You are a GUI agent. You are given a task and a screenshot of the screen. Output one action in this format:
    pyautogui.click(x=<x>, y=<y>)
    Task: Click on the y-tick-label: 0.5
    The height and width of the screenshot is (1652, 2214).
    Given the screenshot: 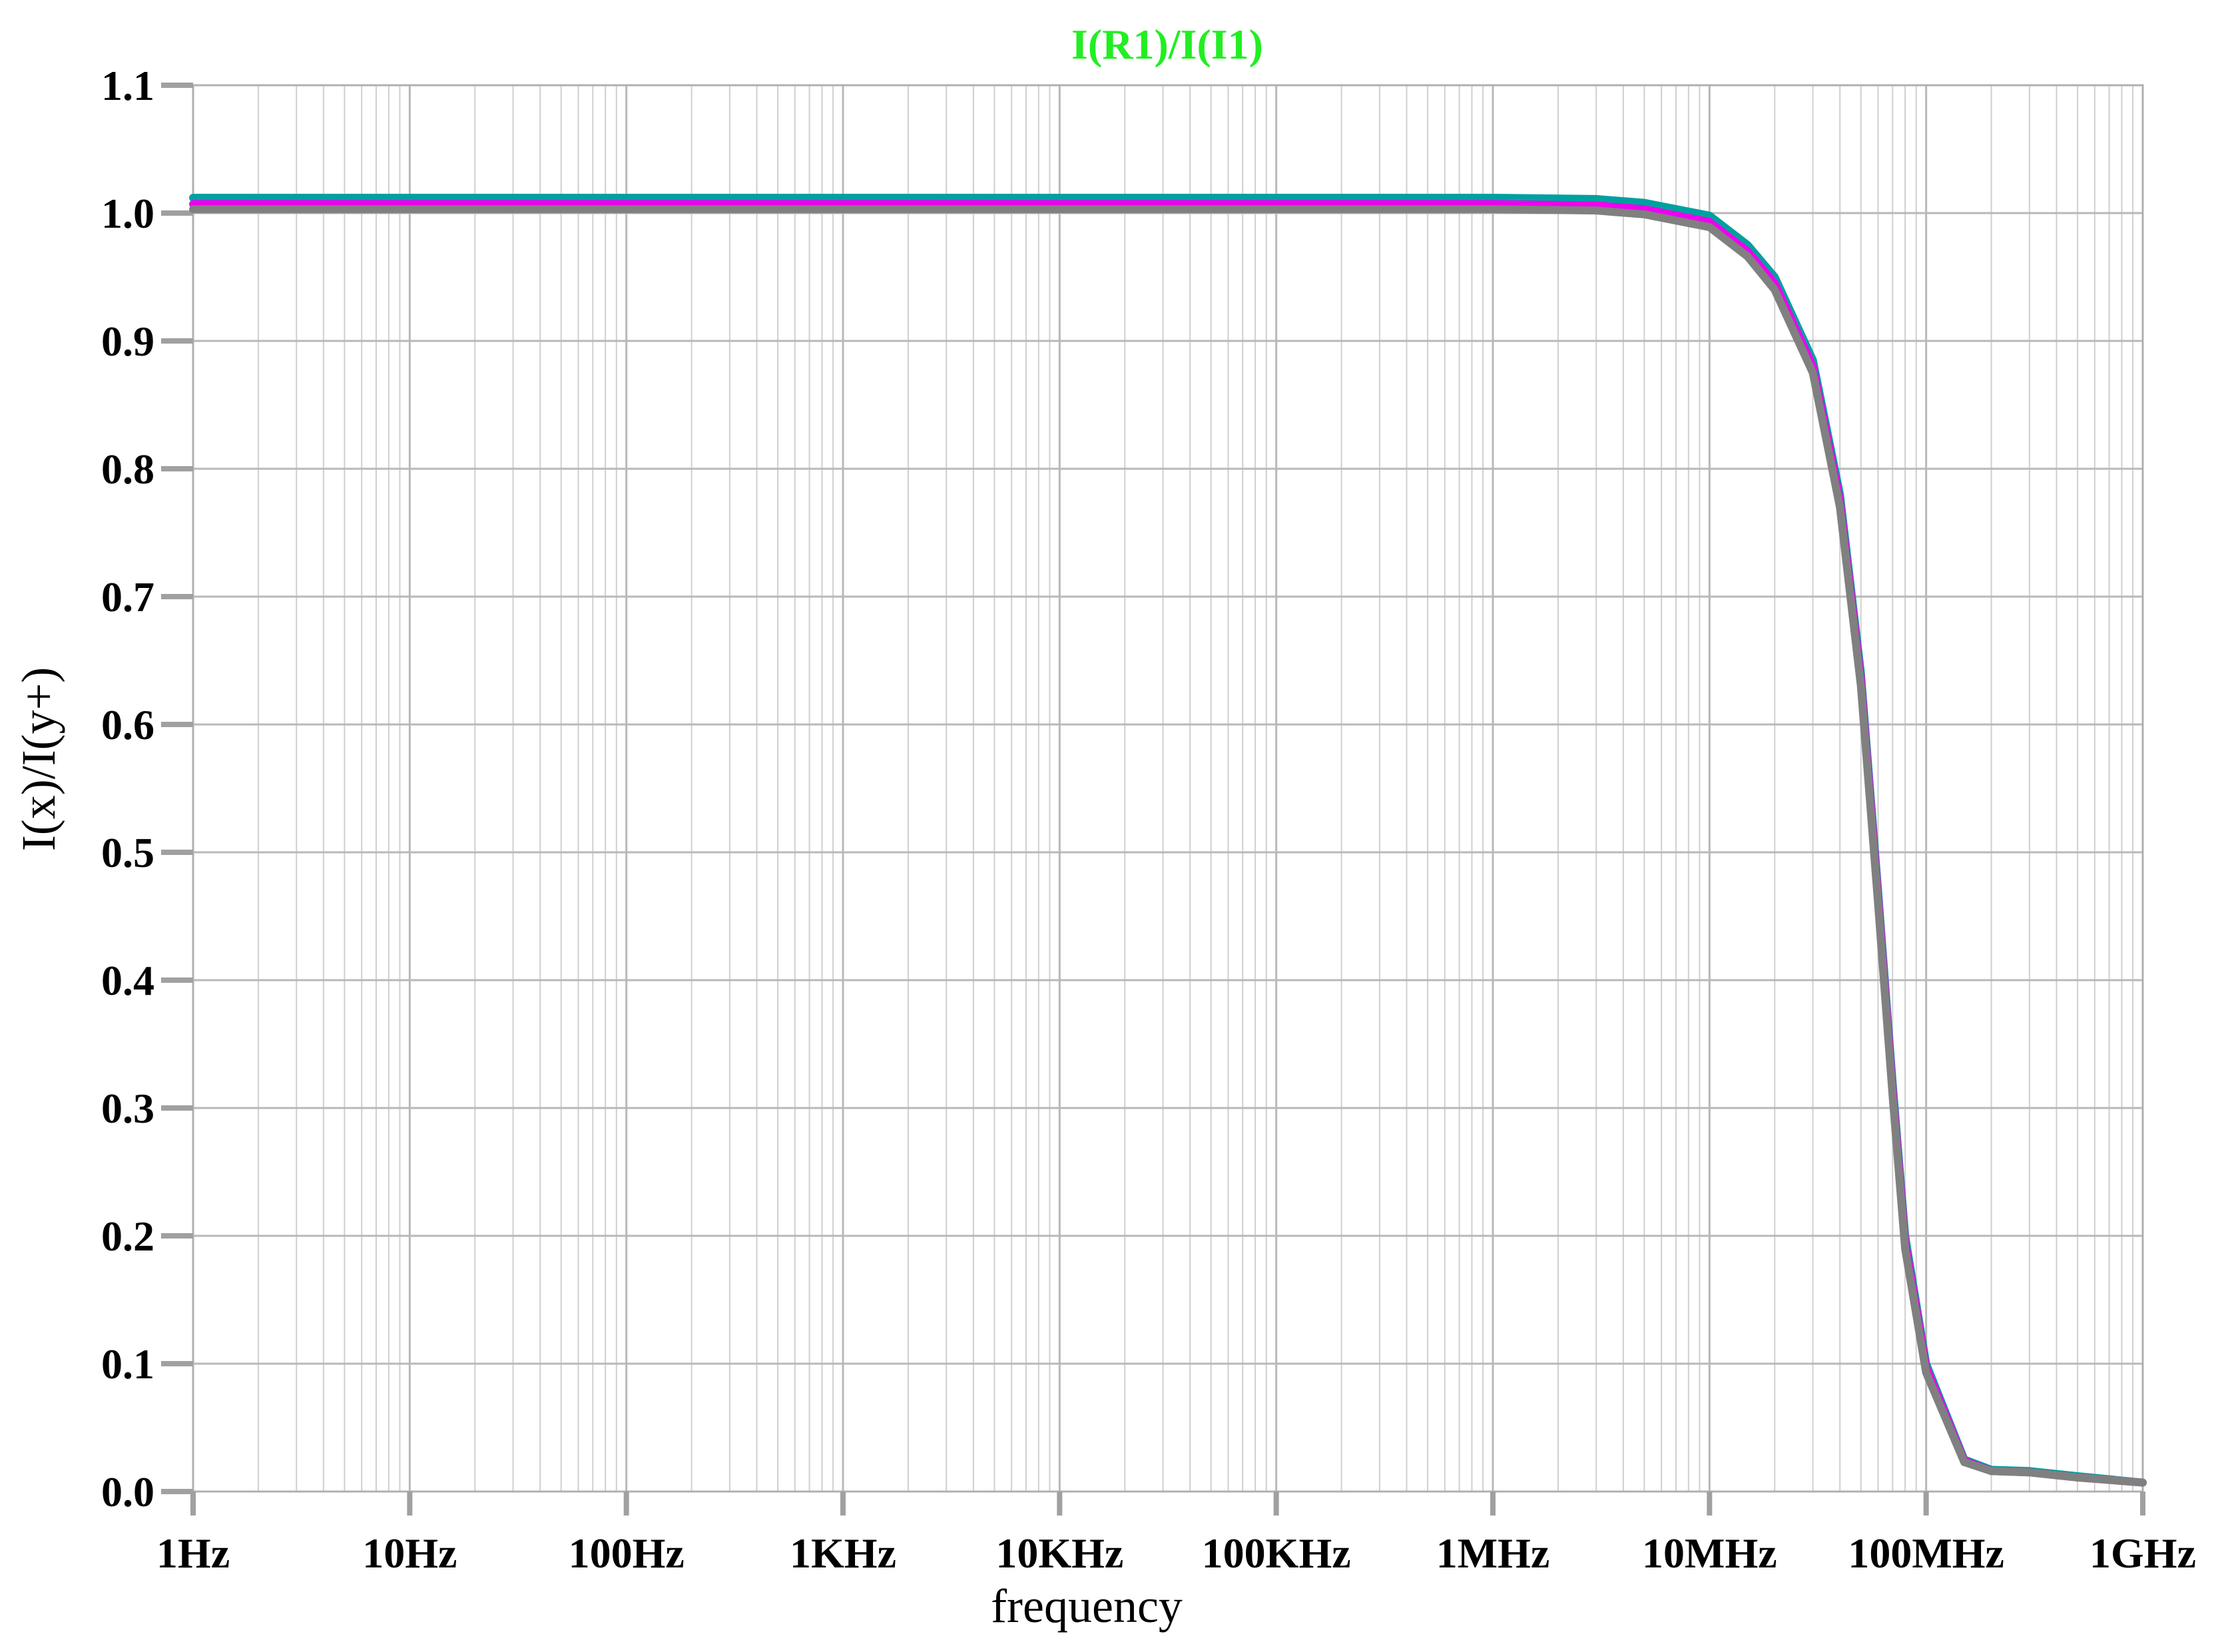 What is the action you would take?
    pyautogui.click(x=128, y=852)
    